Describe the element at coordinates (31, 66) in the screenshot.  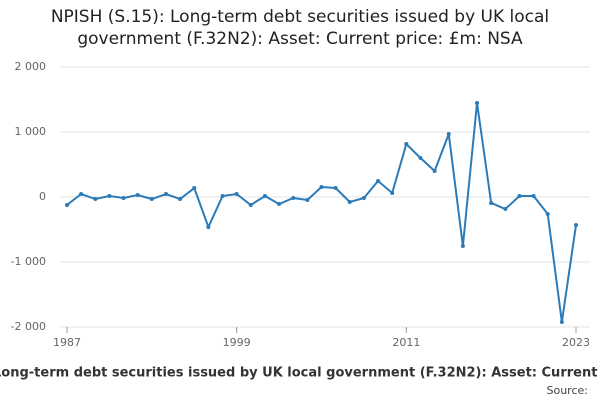
I see `y-tick-label: 2 000` at that location.